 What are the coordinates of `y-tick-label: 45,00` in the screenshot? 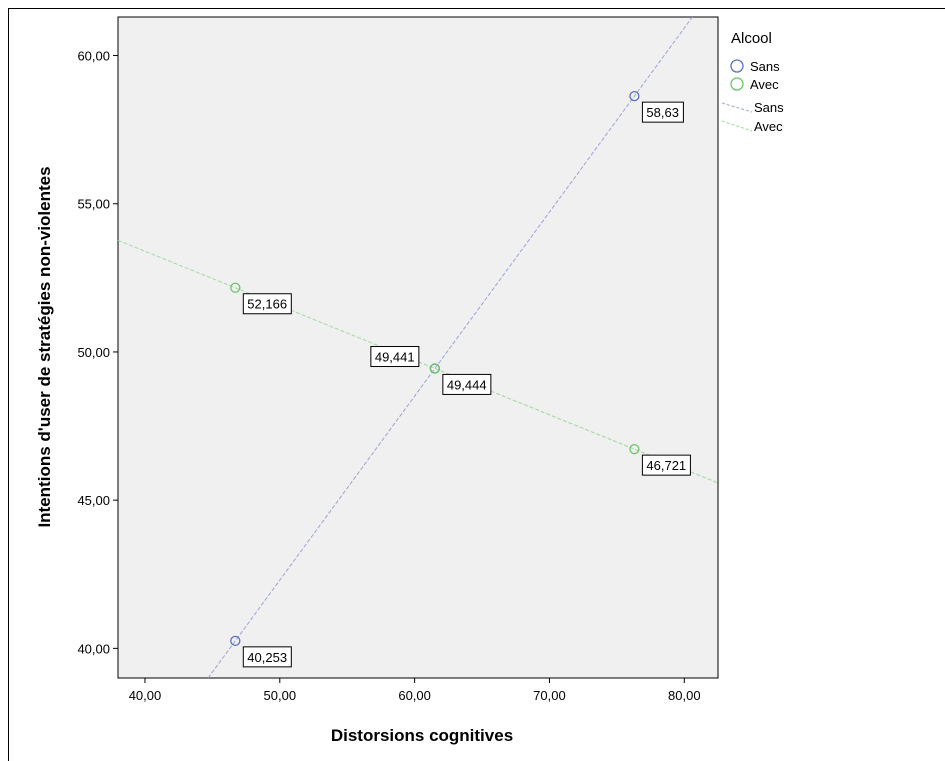 It's located at (93, 500).